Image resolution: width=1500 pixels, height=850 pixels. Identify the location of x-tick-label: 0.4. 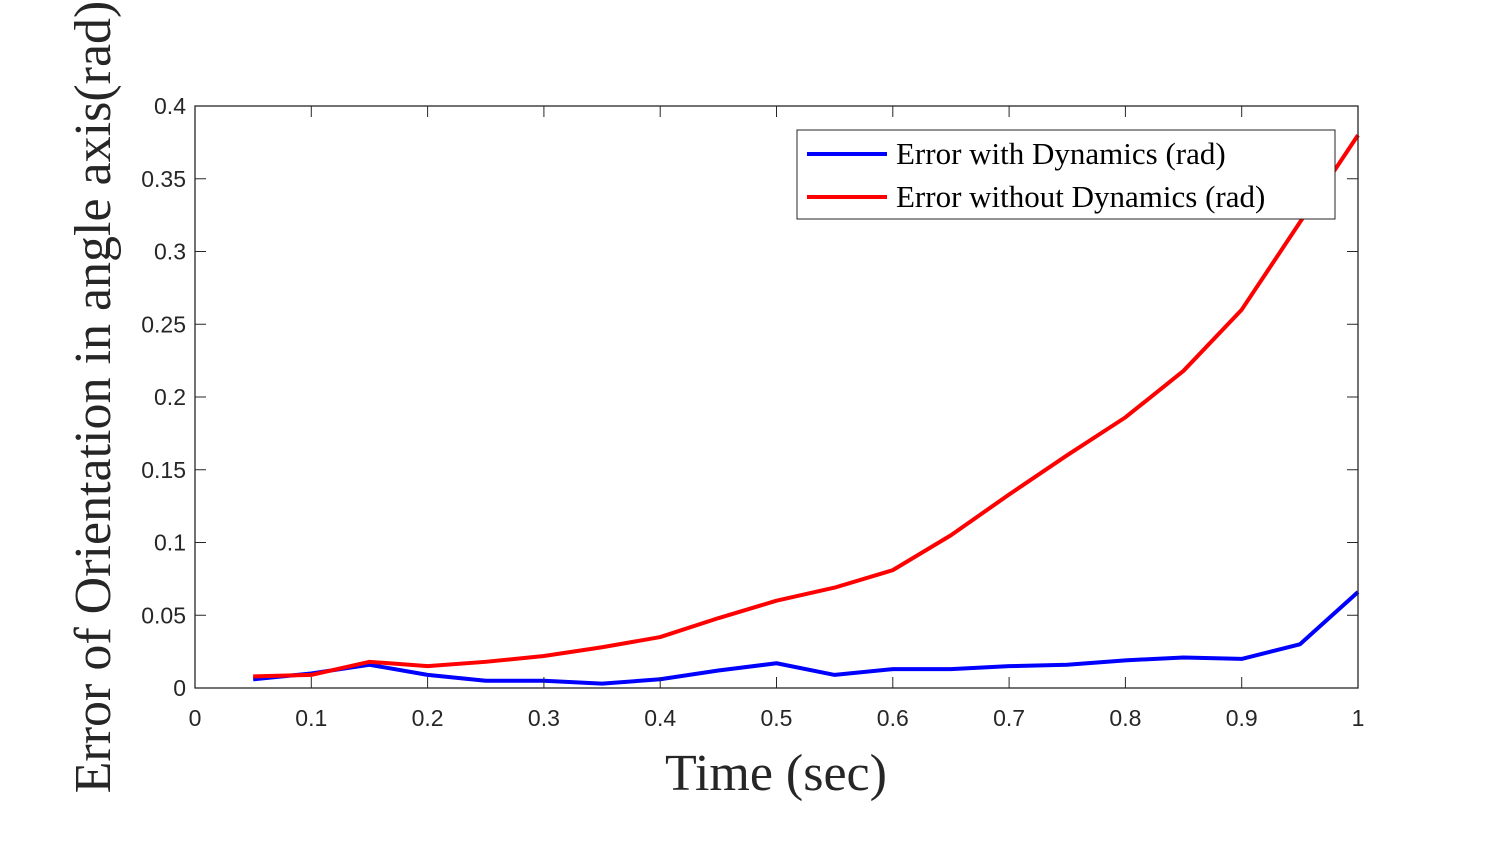
(660, 718).